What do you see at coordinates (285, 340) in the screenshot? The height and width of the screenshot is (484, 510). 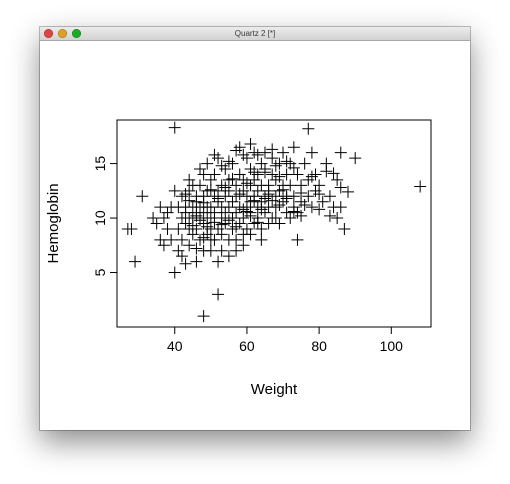 I see `x-axis: 40 60 80 100` at bounding box center [285, 340].